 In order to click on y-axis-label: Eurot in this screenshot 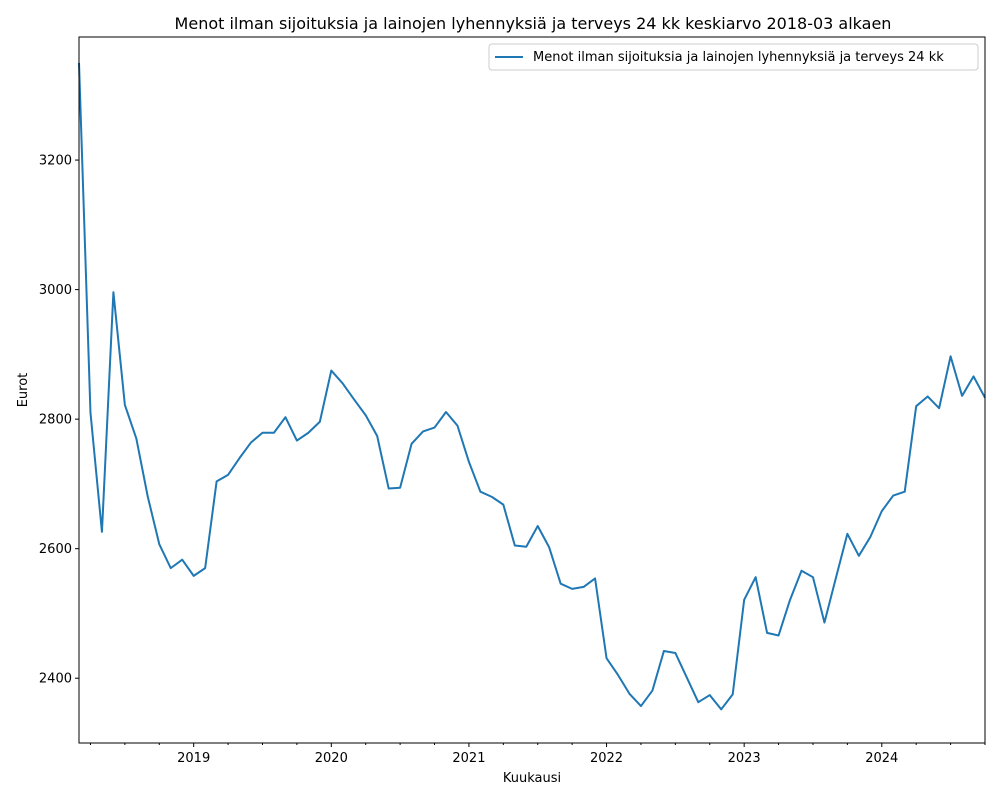, I will do `click(23, 390)`.